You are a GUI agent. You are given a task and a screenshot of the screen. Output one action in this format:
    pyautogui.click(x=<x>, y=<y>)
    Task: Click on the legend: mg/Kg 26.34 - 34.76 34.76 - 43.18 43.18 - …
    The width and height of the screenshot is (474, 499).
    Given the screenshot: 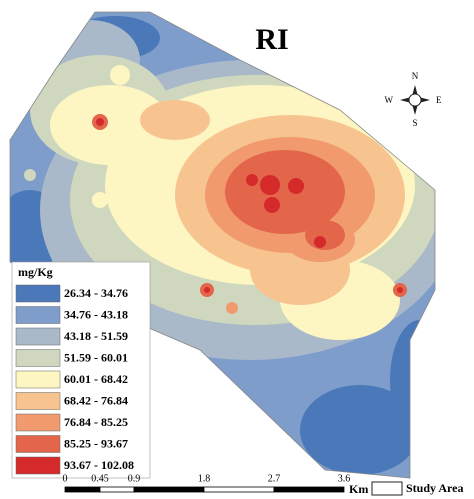 What is the action you would take?
    pyautogui.click(x=81, y=370)
    